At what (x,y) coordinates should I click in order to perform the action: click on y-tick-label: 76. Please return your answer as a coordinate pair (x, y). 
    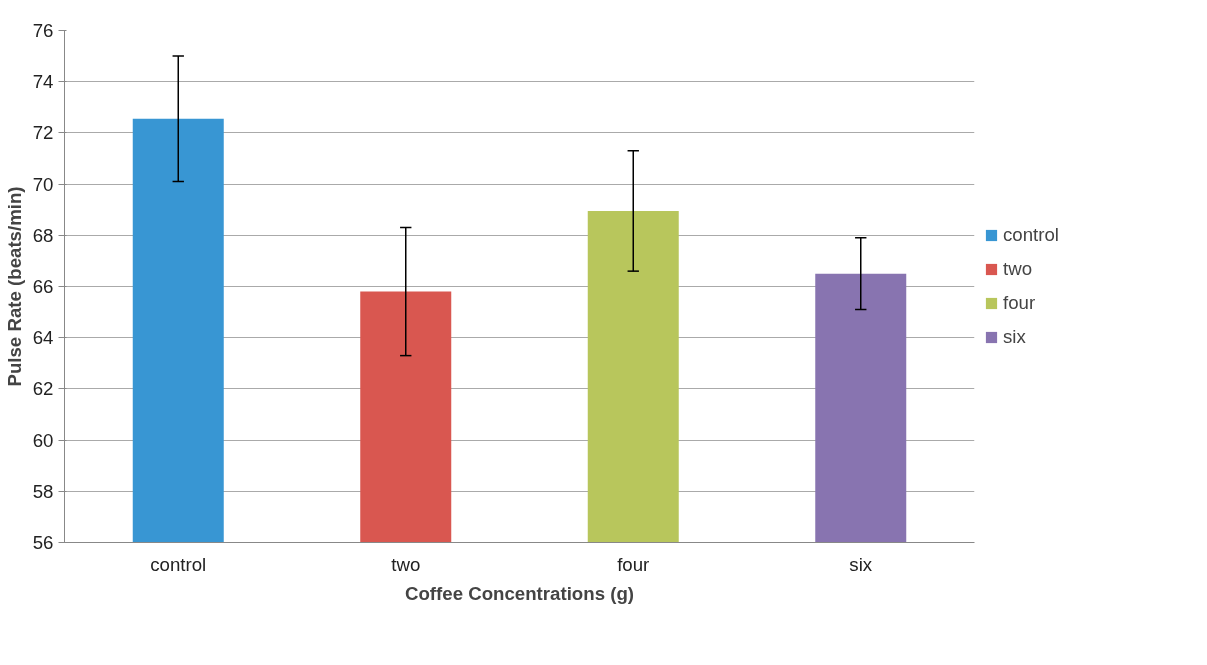
    Looking at the image, I should click on (43, 30).